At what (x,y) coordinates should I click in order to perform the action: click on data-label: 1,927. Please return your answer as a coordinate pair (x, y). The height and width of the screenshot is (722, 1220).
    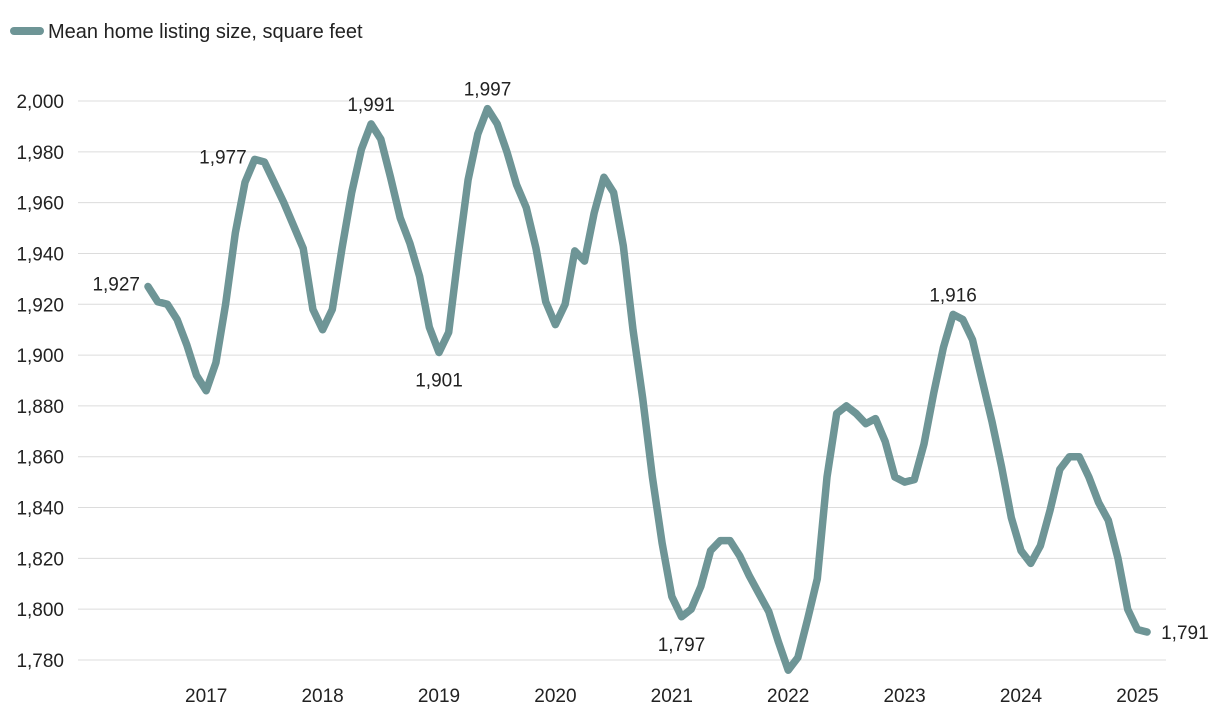
    Looking at the image, I should click on (116, 284).